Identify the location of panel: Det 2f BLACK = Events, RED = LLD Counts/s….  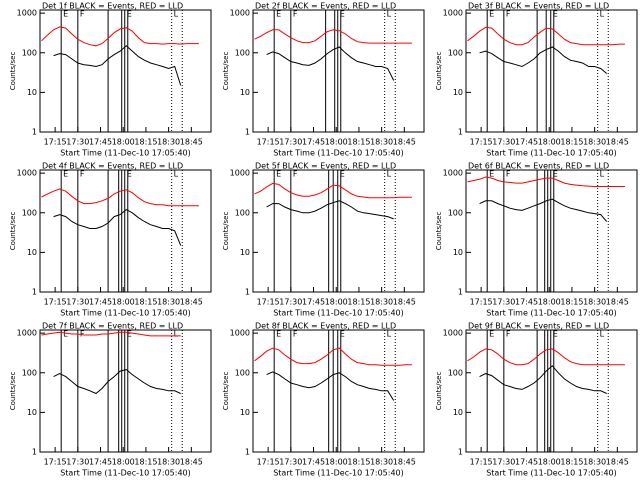
(323, 80).